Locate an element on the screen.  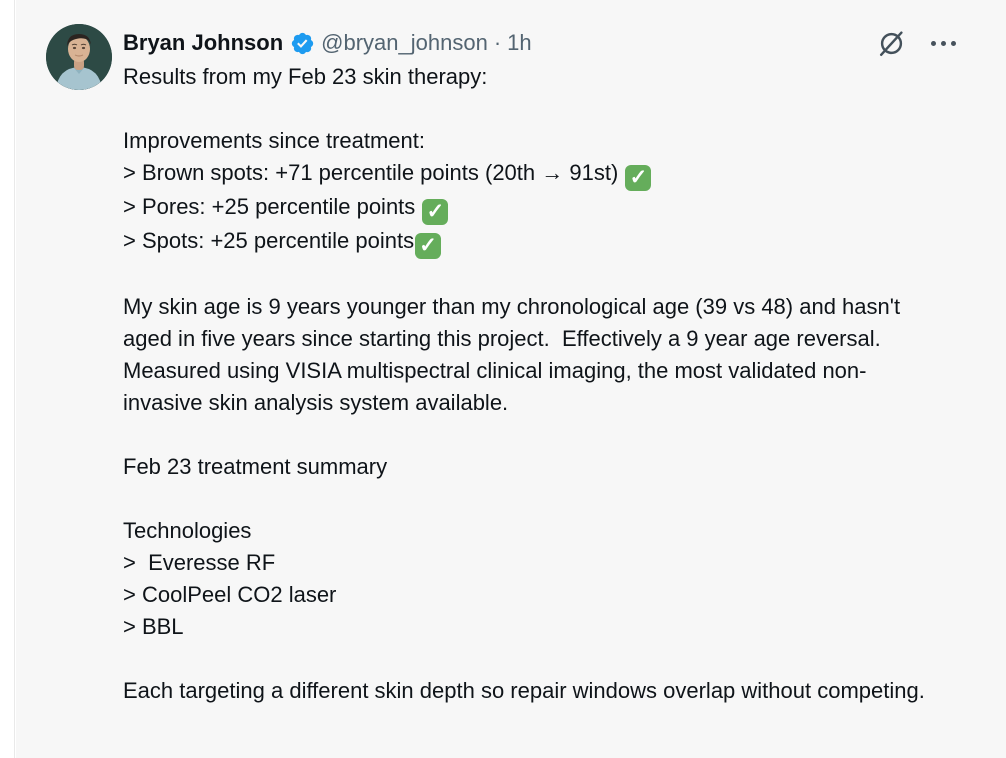
author-name: Bryan Johnson is located at coordinates (203, 42).